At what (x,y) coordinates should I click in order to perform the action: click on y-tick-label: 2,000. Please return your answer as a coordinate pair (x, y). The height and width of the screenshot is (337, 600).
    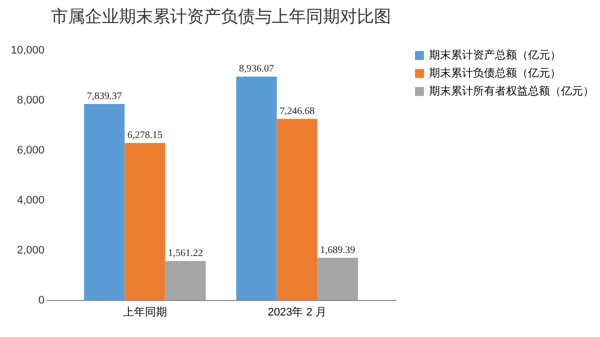
    Looking at the image, I should click on (30, 250).